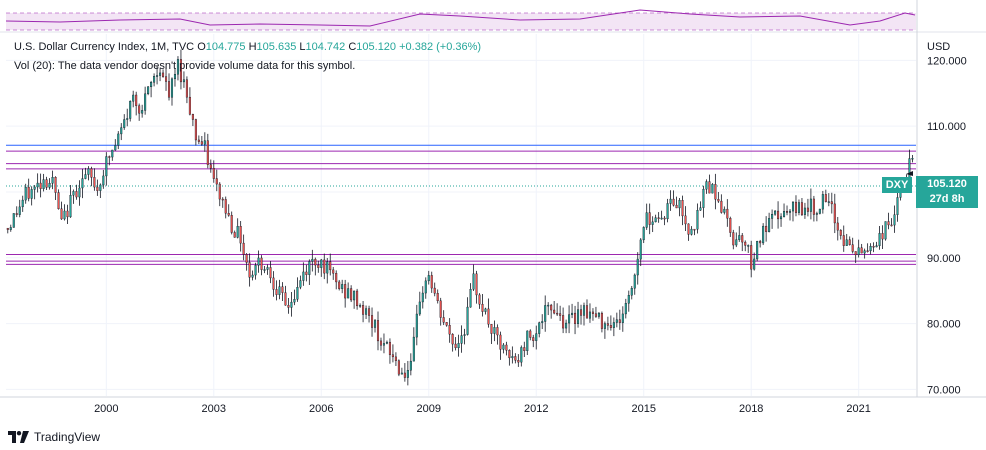 This screenshot has height=450, width=986. What do you see at coordinates (416, 47) in the screenshot?
I see `change-value: +0.382` at bounding box center [416, 47].